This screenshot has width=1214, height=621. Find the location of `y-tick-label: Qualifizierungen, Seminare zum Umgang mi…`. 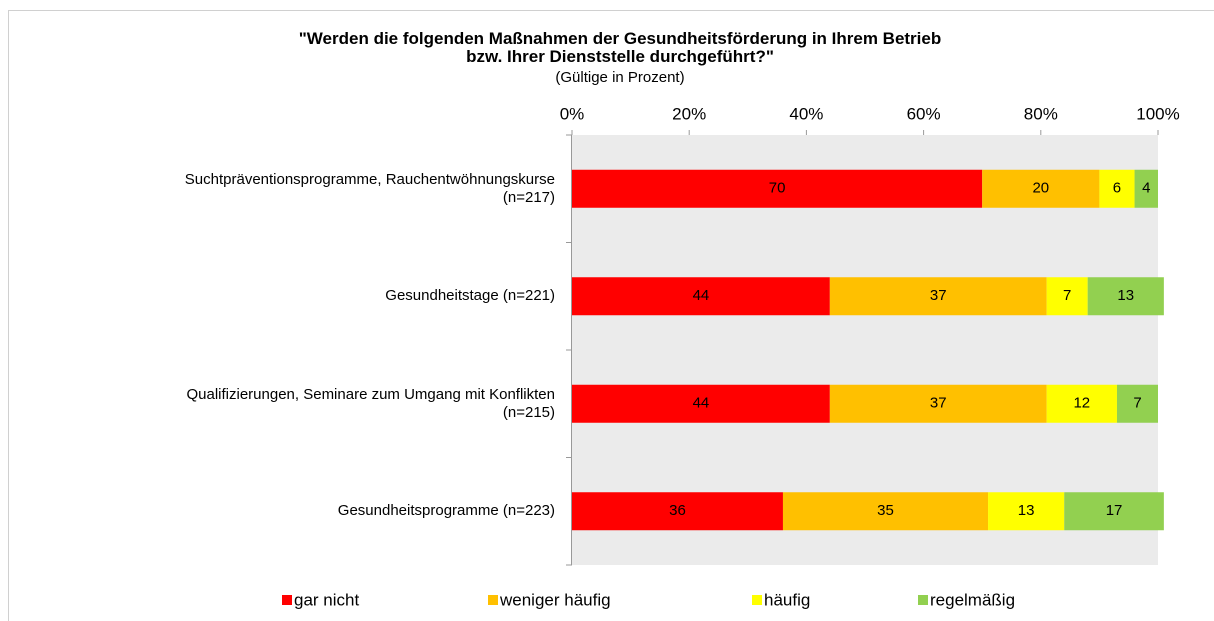

y-tick-label: Qualifizierungen, Seminare zum Umgang mi… is located at coordinates (370, 403).